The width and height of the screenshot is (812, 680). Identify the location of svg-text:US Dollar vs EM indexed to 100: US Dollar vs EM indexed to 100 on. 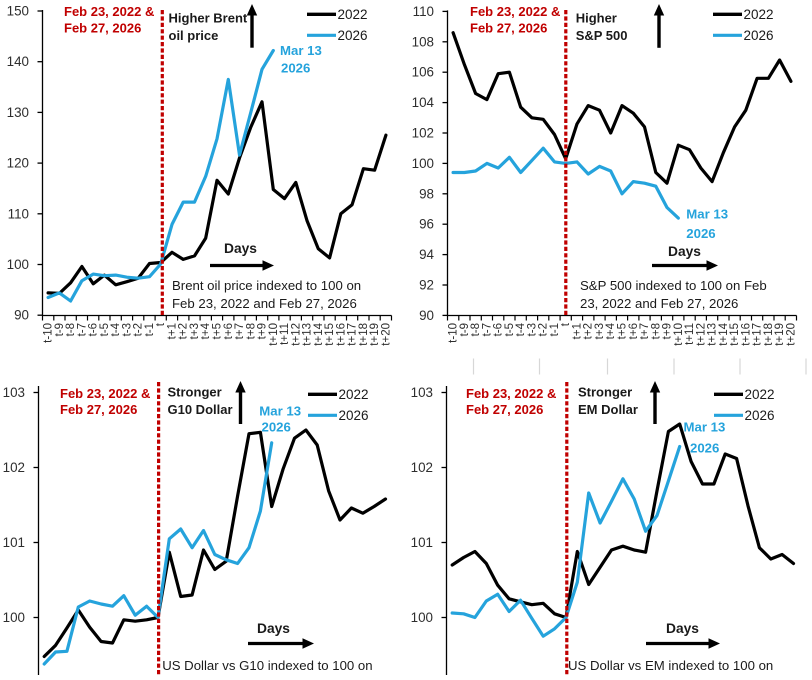
(670, 665).